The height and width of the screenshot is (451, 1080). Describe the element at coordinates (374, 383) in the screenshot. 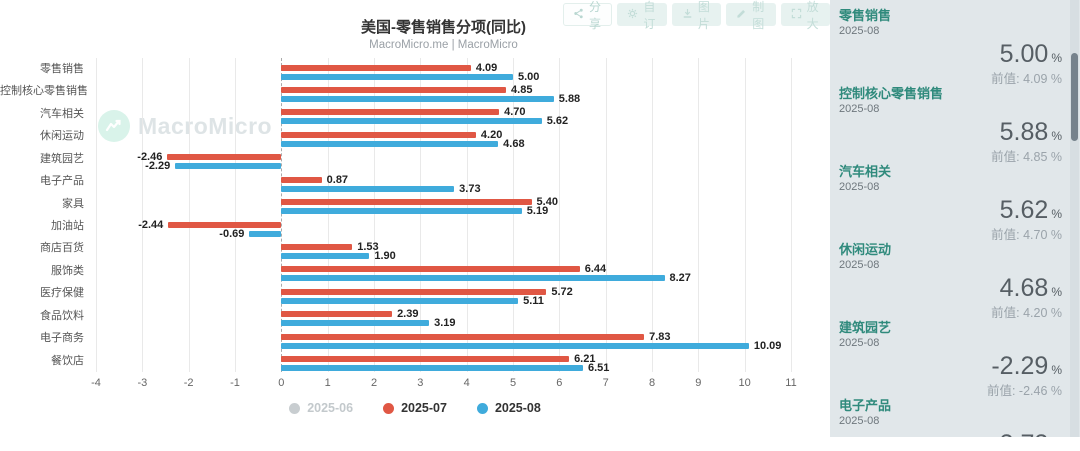

I see `x-tick-label: 2` at that location.